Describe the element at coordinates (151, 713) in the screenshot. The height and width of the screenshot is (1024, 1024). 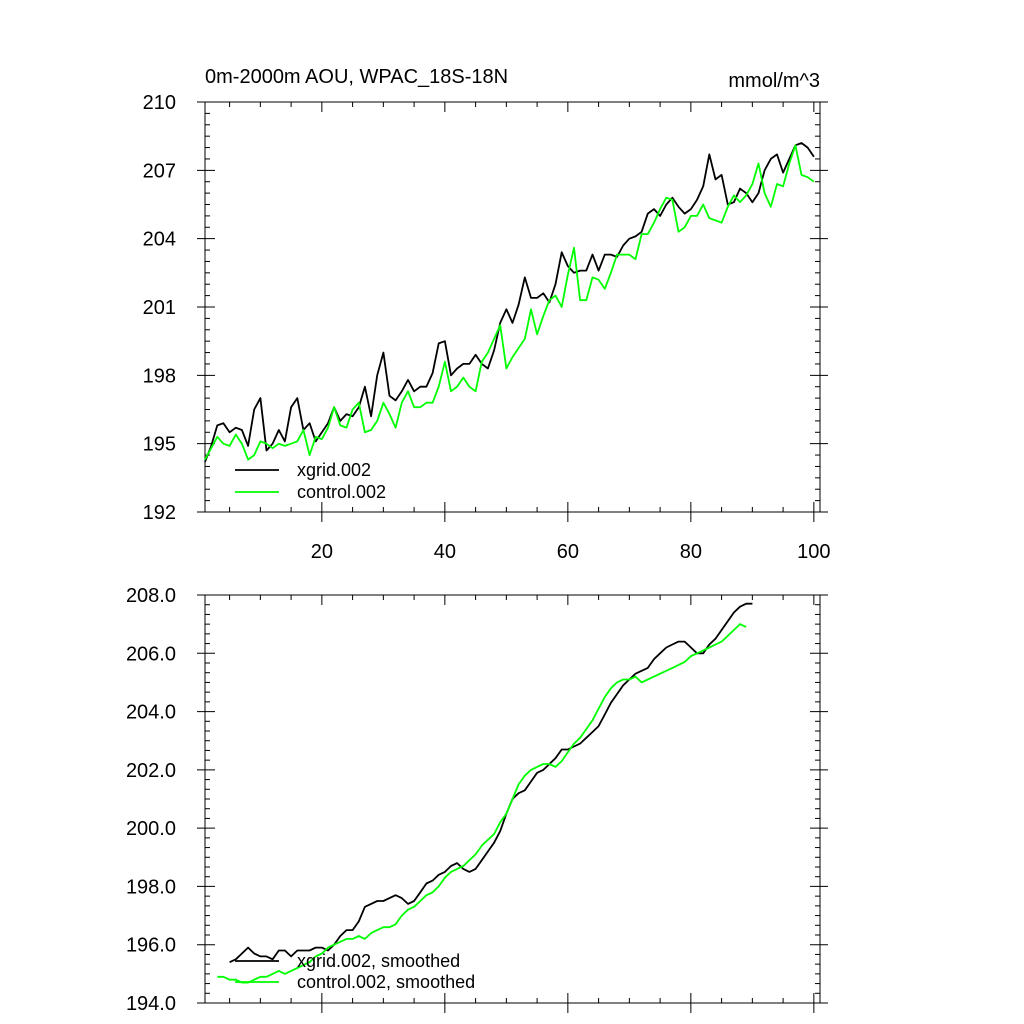
I see `y-tick-label: 204.0` at that location.